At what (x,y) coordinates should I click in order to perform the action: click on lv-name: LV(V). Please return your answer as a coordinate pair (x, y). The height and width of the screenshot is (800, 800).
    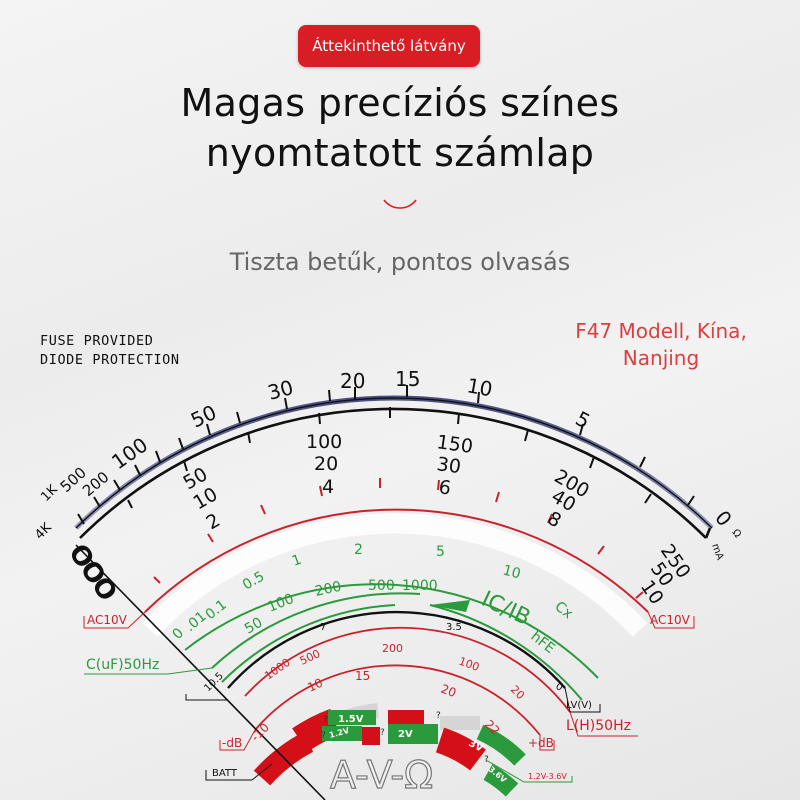
    Looking at the image, I should click on (579, 705).